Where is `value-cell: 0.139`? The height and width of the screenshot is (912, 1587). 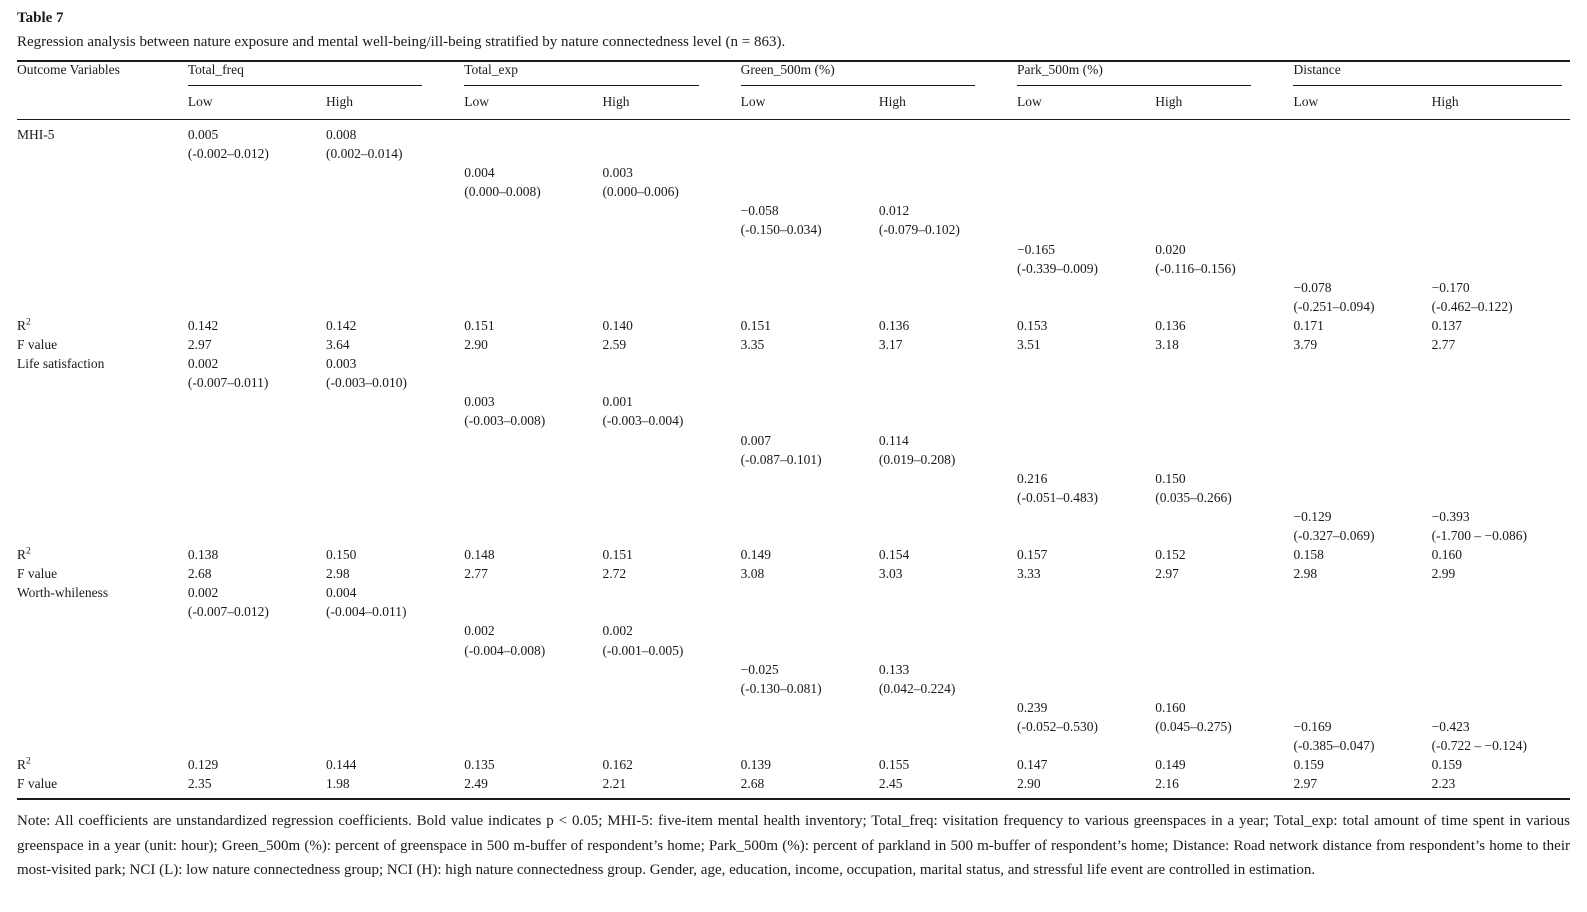
value-cell: 0.139 is located at coordinates (756, 765).